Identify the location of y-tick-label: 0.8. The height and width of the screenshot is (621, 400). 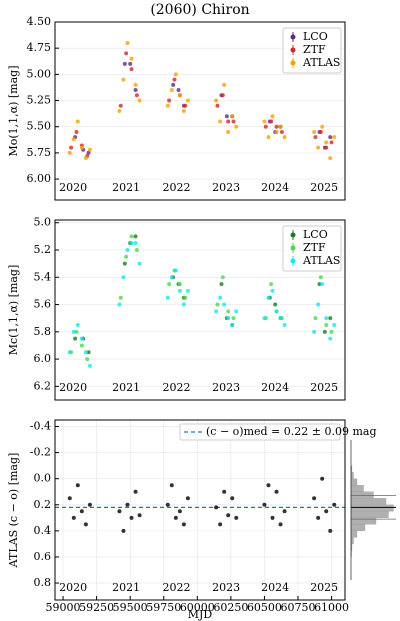
(43, 582).